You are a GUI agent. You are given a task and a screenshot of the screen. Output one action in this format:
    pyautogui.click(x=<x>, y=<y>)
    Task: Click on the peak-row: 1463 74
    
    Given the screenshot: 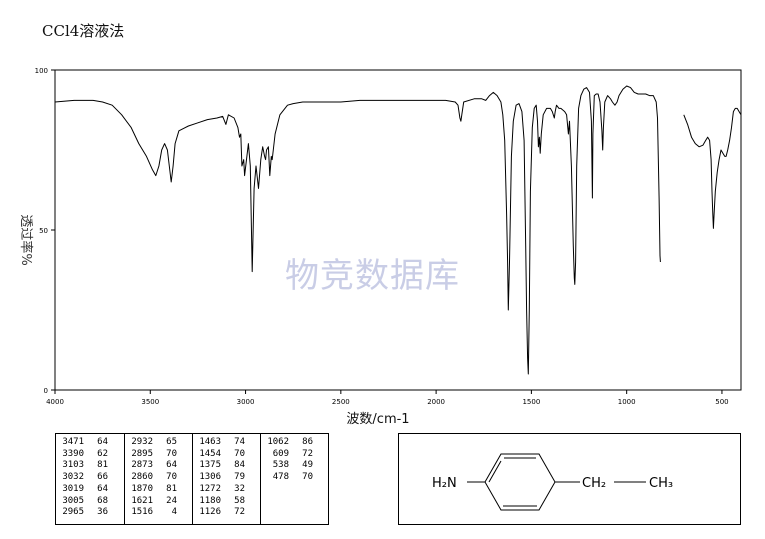 What is the action you would take?
    pyautogui.click(x=226, y=443)
    